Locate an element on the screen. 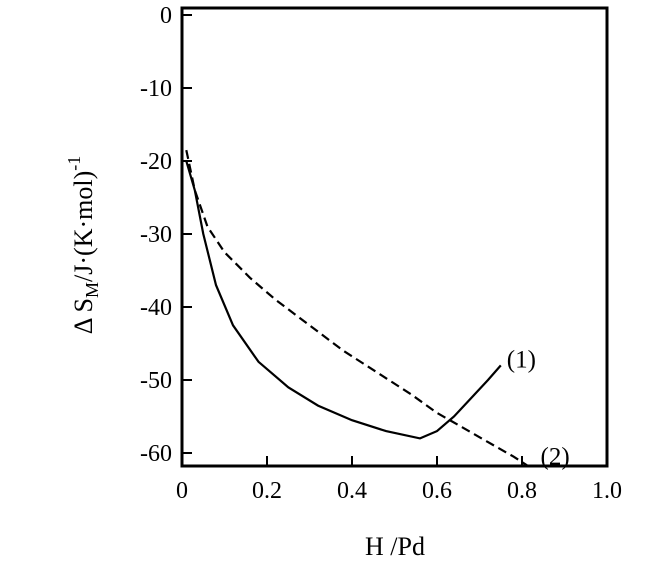 The width and height of the screenshot is (645, 561). x-tick-label: 0 is located at coordinates (182, 491).